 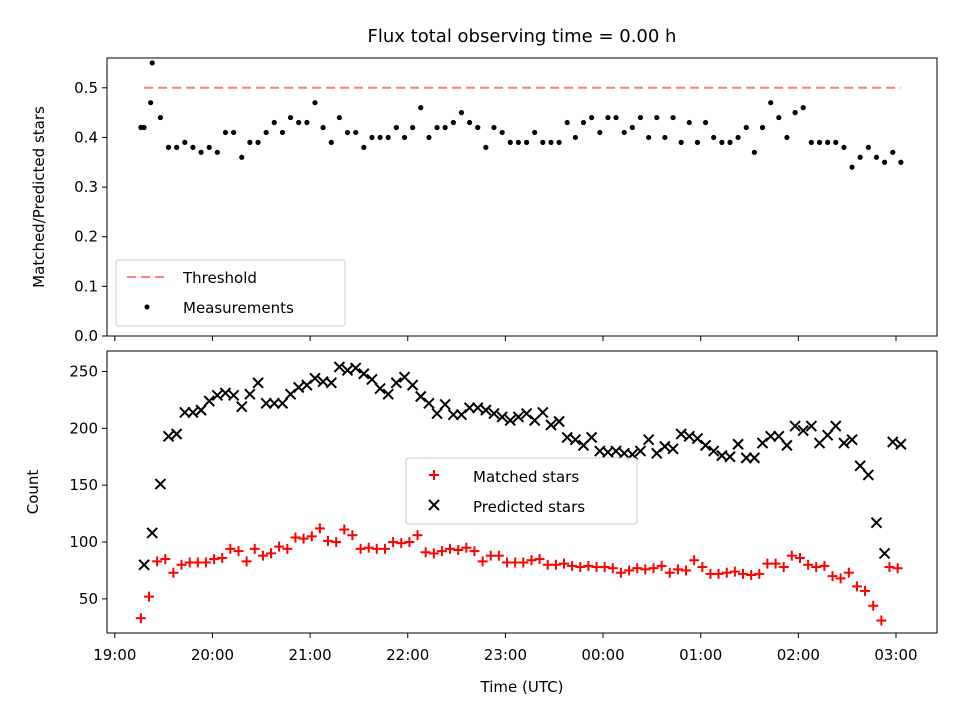 I want to click on legend-matched-label: Matched stars, so click(x=526, y=477).